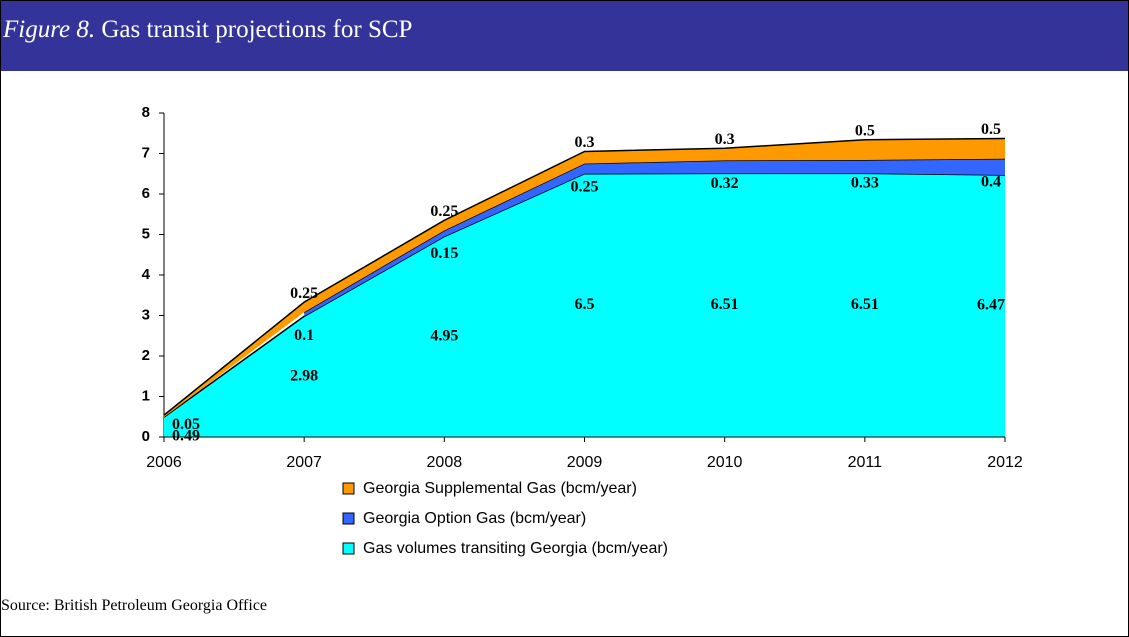 This screenshot has height=637, width=1129. Describe the element at coordinates (725, 462) in the screenshot. I see `x-tick-label: 2010` at that location.